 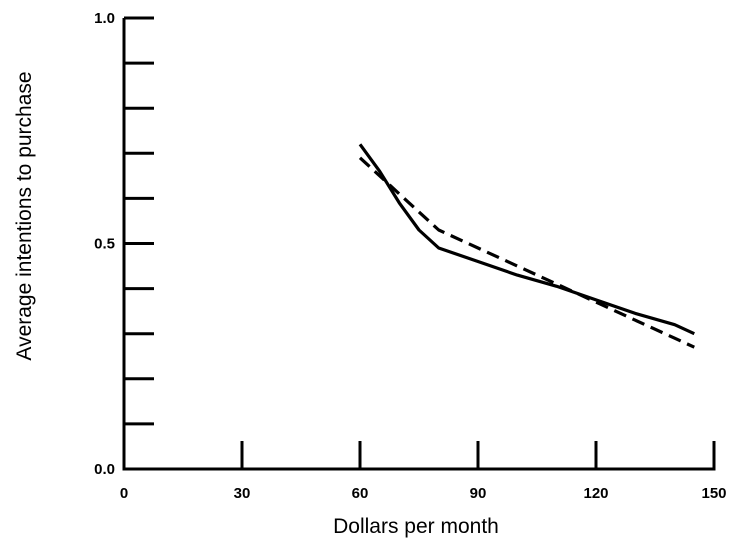 What do you see at coordinates (242, 493) in the screenshot?
I see `x-tick-label: 30` at bounding box center [242, 493].